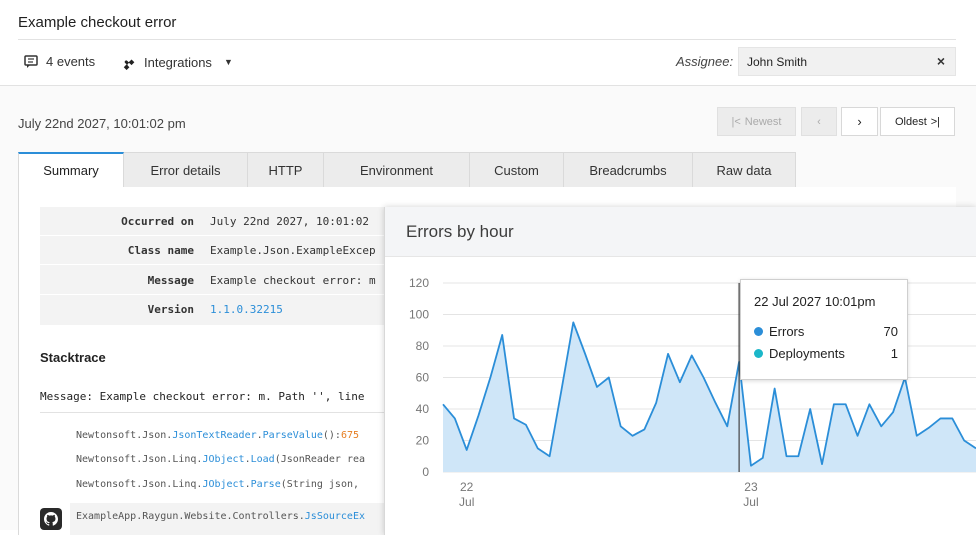 The image size is (976, 535). Describe the element at coordinates (894, 353) in the screenshot. I see `tooltip-series-value: 1` at that location.